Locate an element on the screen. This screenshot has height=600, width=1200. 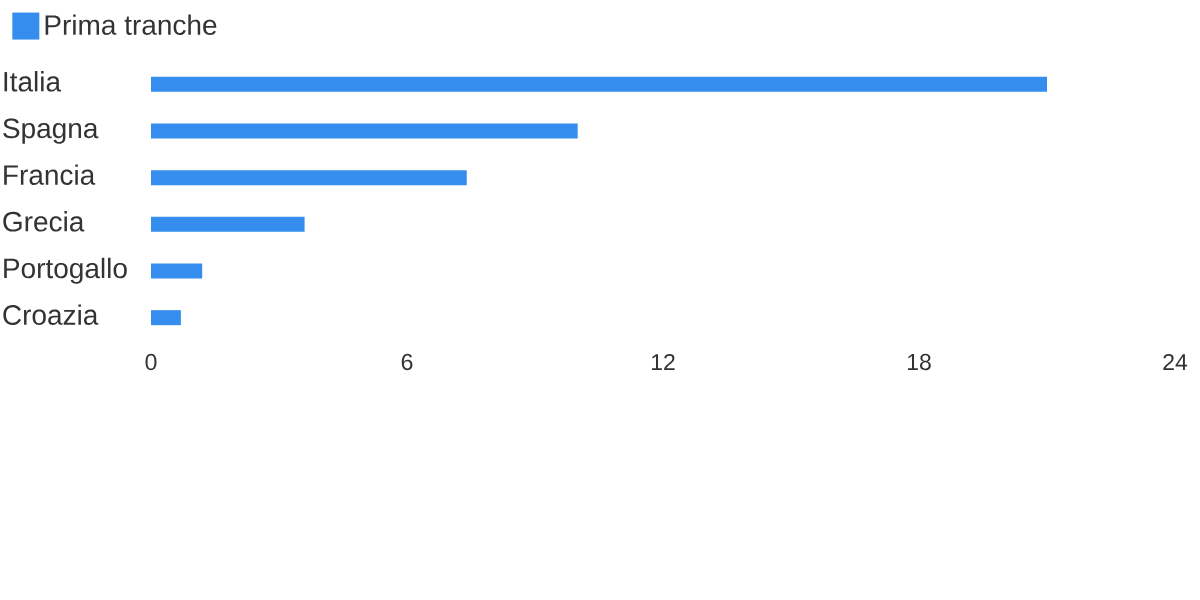
x-tick-label: 6 is located at coordinates (407, 362).